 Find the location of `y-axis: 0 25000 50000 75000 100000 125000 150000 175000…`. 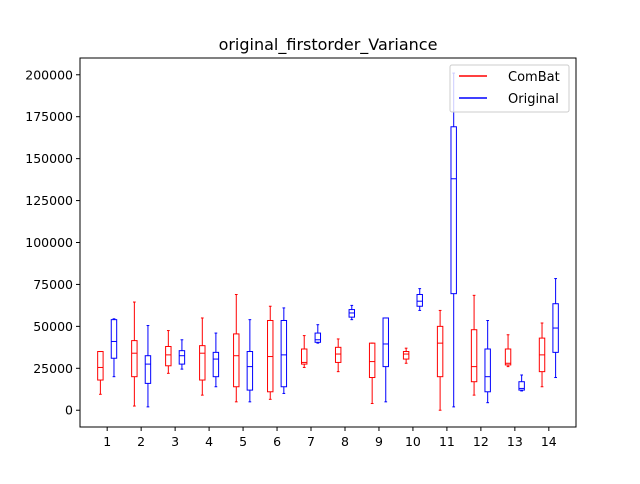

y-axis: 0 25000 50000 75000 100000 125000 150000 175000… is located at coordinates (52, 242).